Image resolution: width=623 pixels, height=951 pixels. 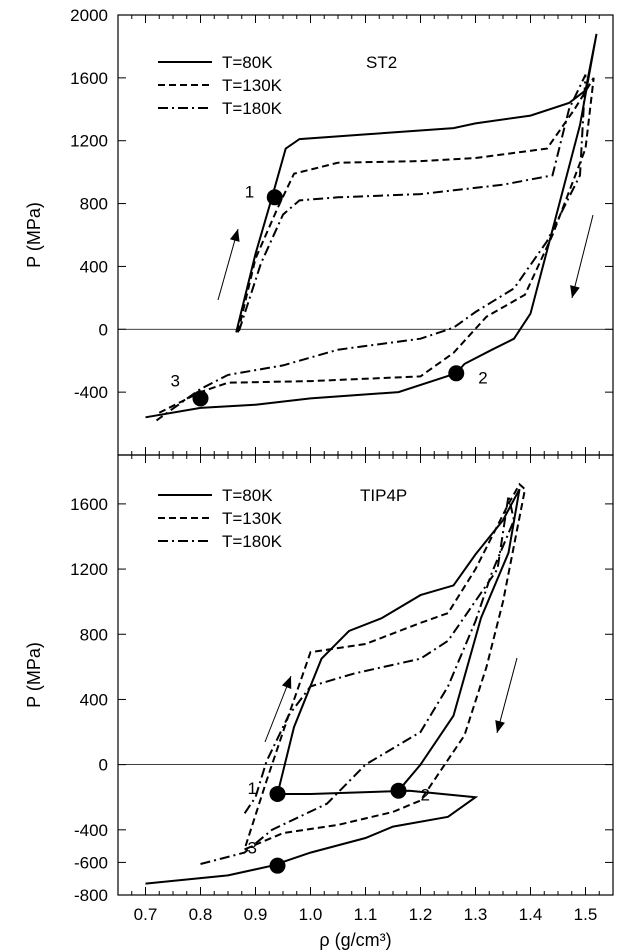 What do you see at coordinates (531, 914) in the screenshot?
I see `x-tick-label: 1.4` at bounding box center [531, 914].